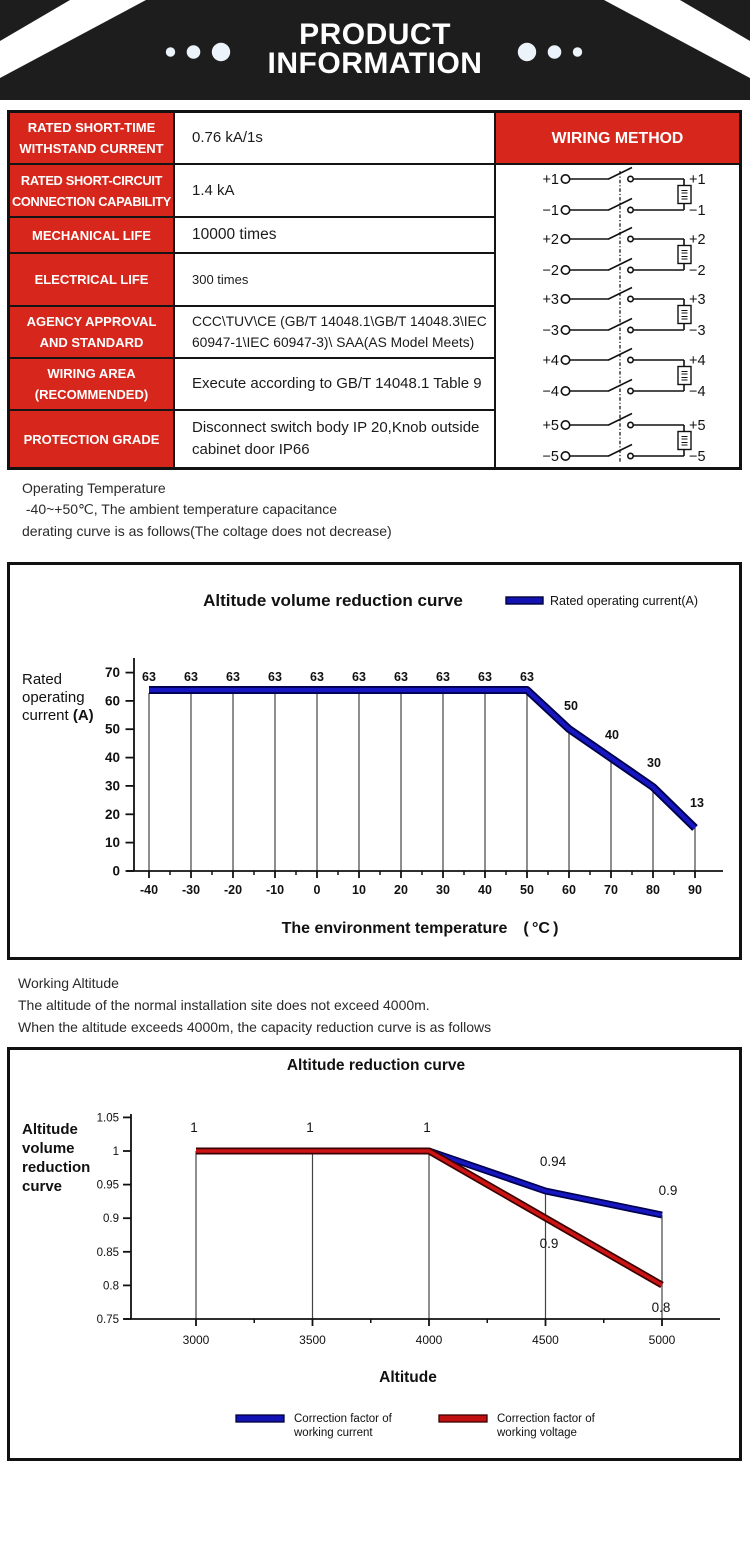 Image resolution: width=750 pixels, height=1555 pixels. What do you see at coordinates (42, 679) in the screenshot?
I see `svg-text: Rated` at bounding box center [42, 679].